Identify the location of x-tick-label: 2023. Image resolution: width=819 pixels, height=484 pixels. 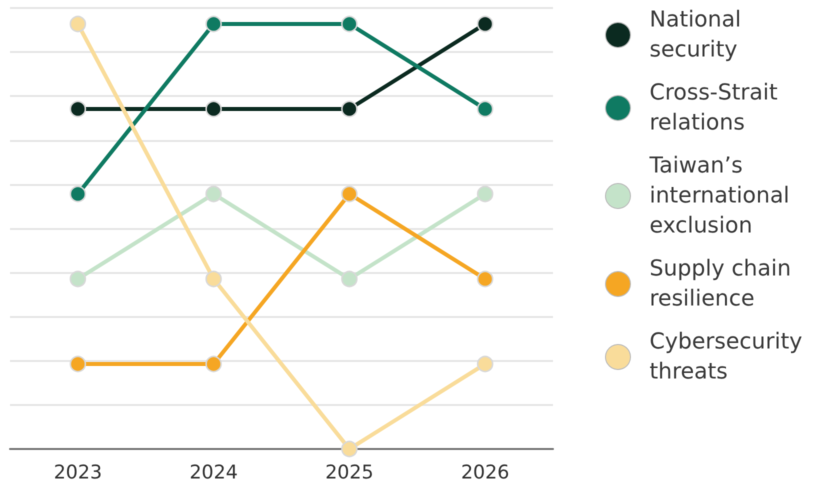
(78, 473).